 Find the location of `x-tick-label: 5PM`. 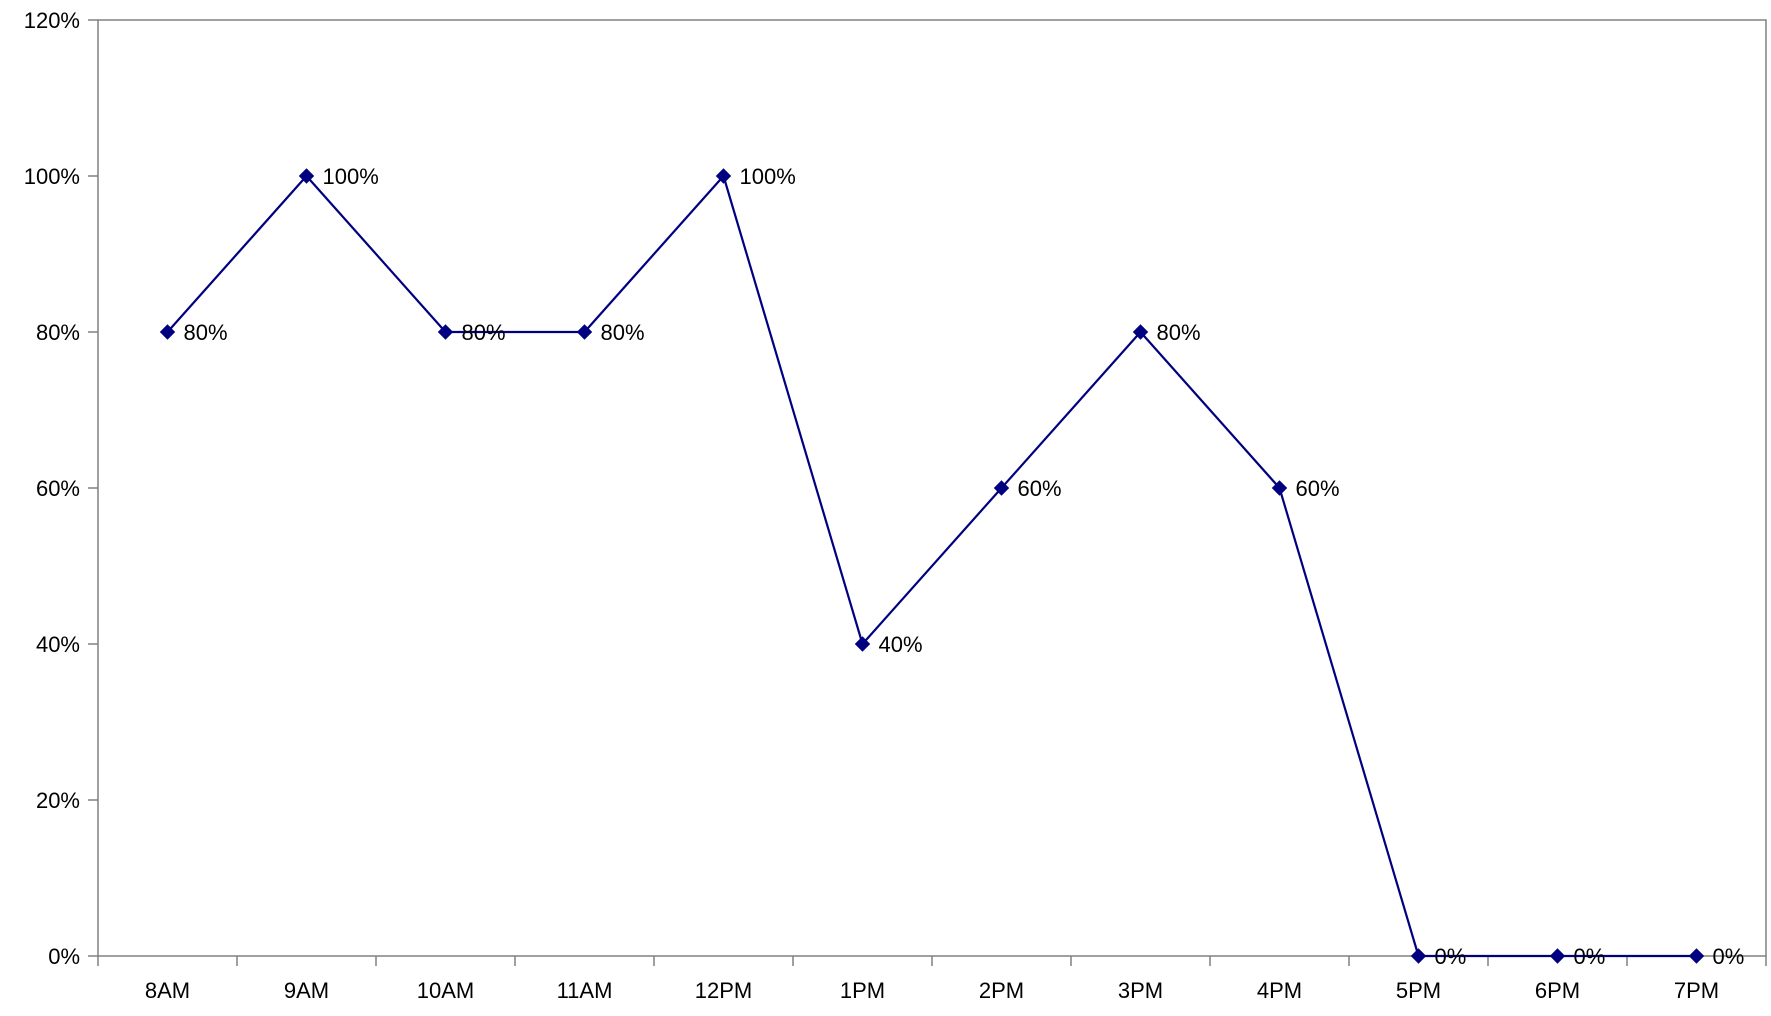

x-tick-label: 5PM is located at coordinates (1418, 990).